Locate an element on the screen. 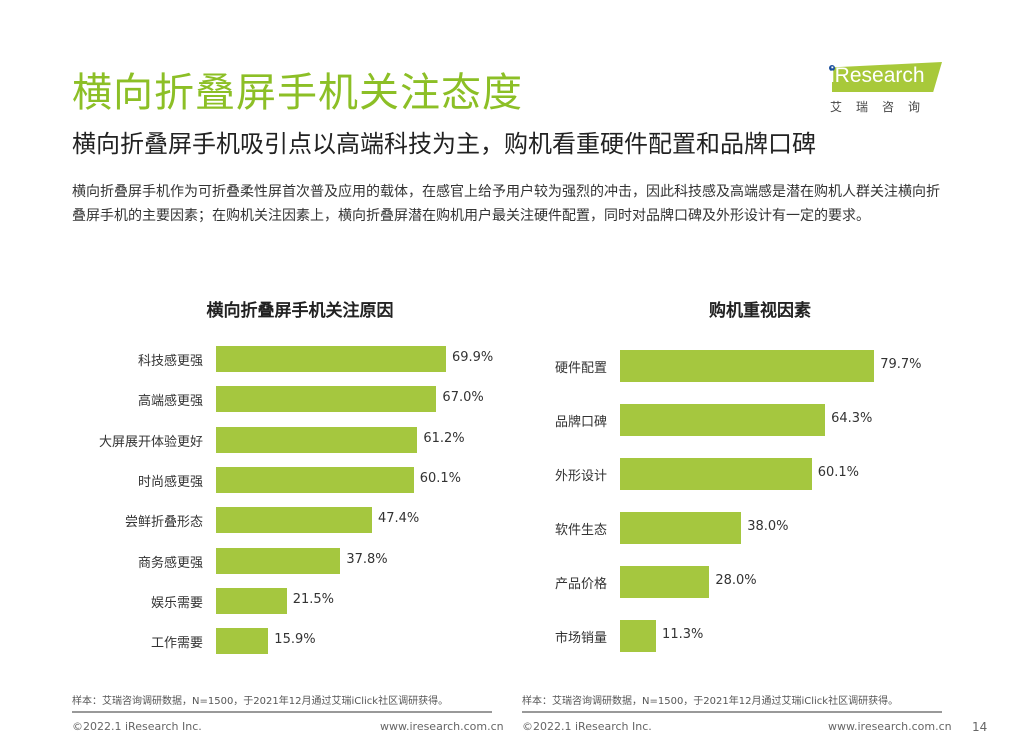 The image size is (1016, 754). category-label: 娱乐需要 is located at coordinates (176, 603).